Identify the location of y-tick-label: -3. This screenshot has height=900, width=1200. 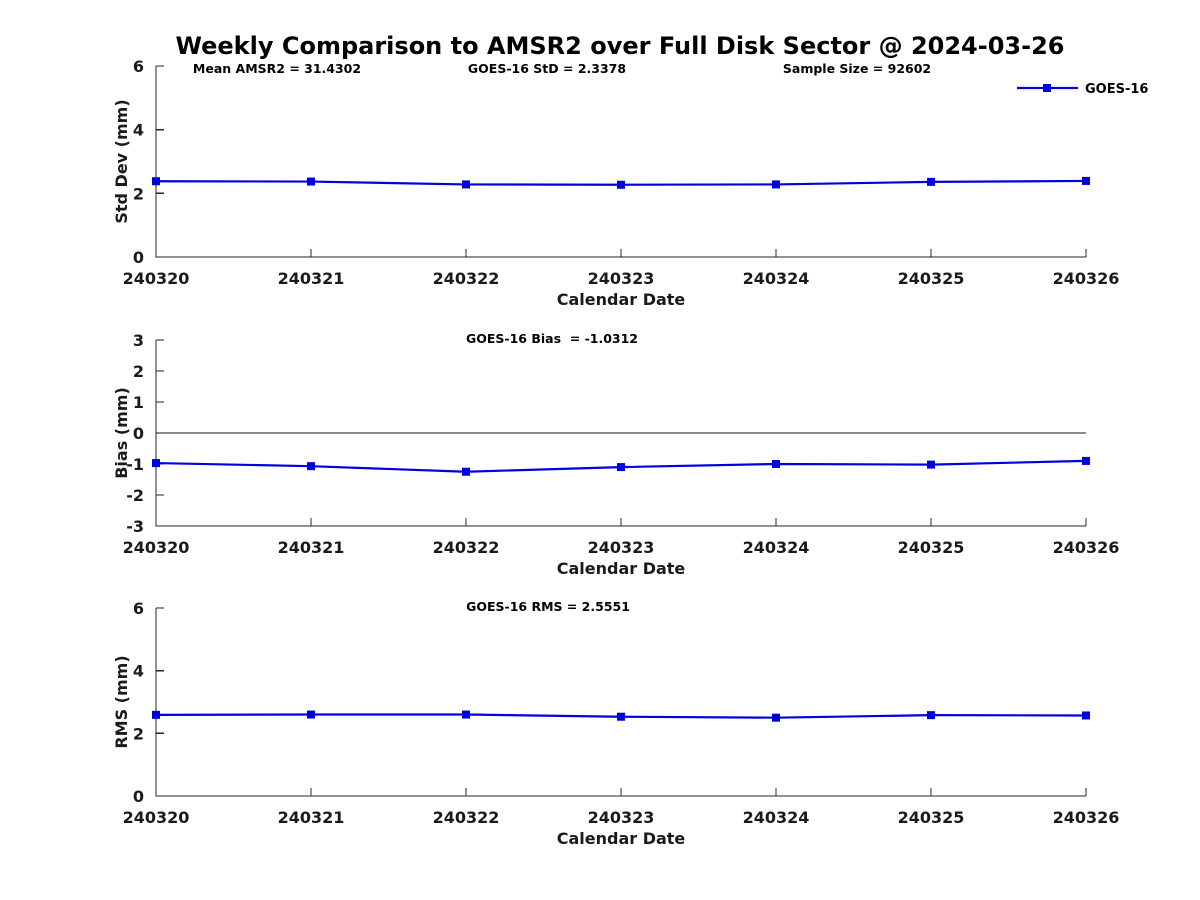
(135, 526).